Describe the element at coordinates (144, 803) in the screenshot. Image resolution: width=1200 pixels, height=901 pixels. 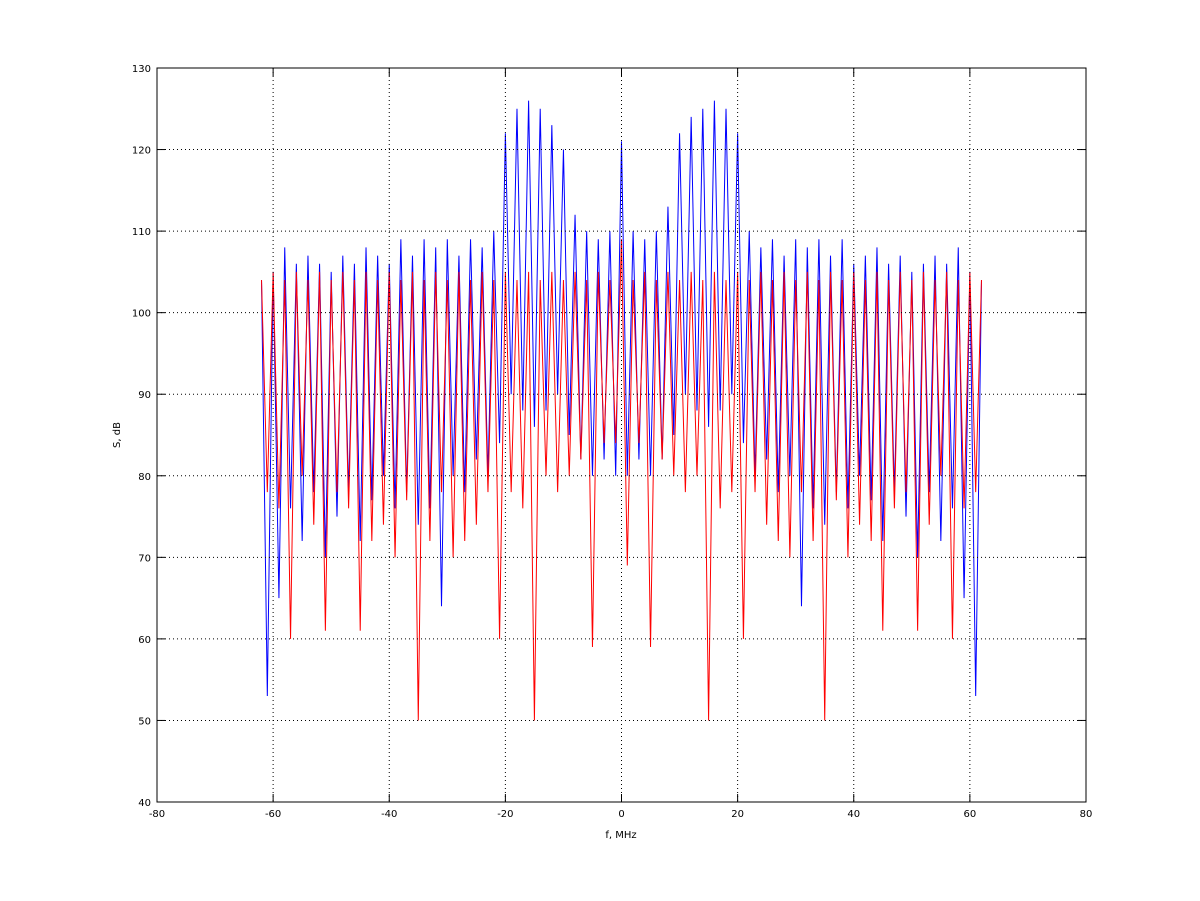
I see `y-tick-label: 40` at that location.